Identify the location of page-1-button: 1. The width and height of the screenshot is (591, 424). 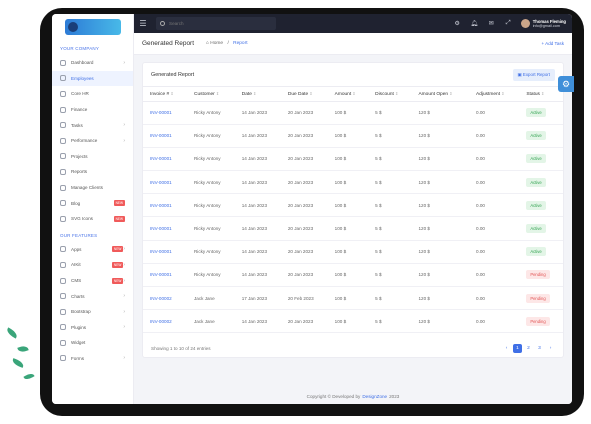
(517, 348).